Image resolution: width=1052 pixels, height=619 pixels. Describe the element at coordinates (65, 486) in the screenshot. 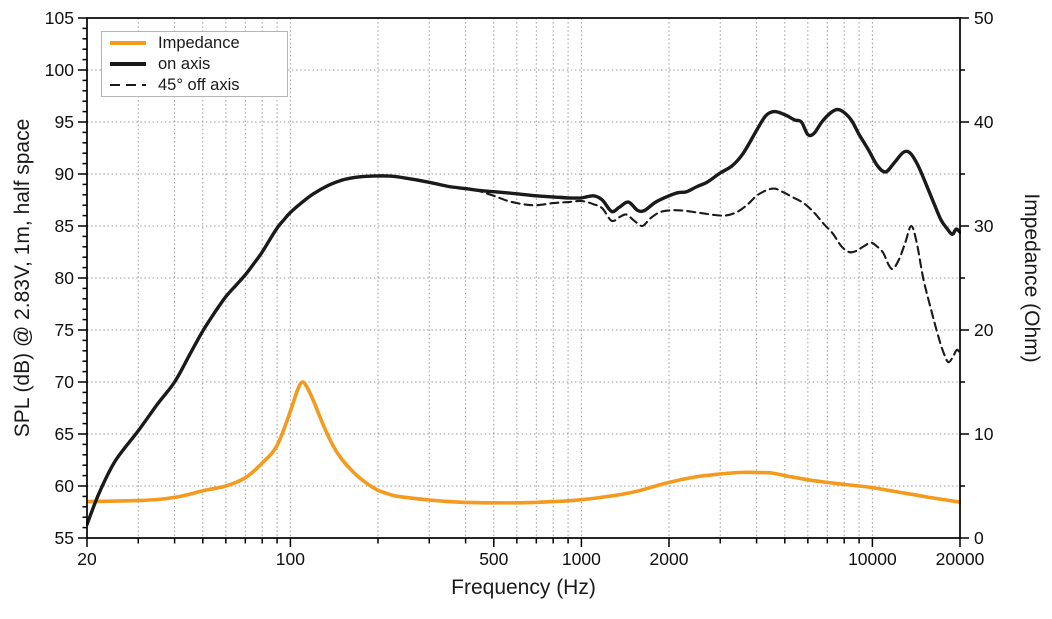

I see `left-y-tick-label: 60` at that location.